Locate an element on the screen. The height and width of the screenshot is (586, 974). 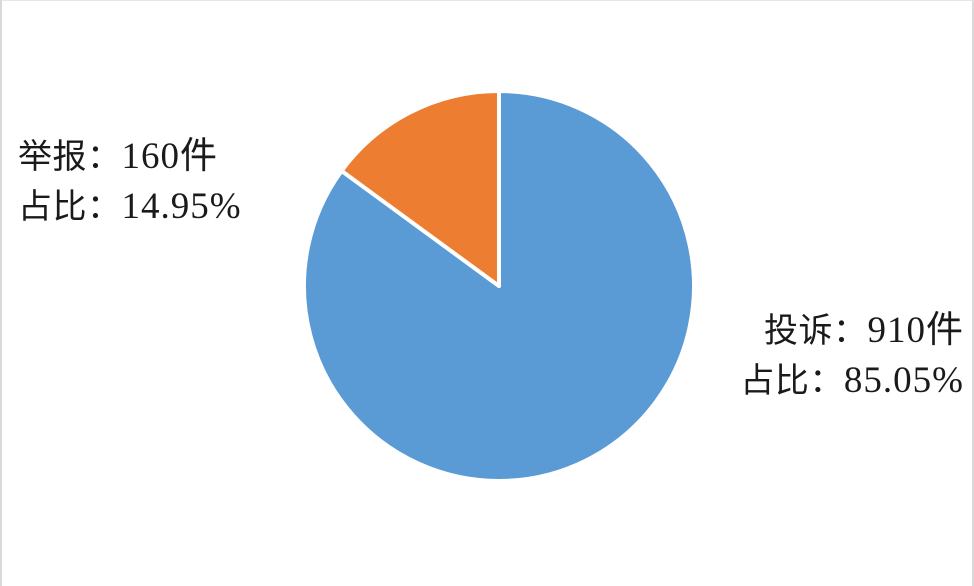
callout-reports-line1: 举报：160件 is located at coordinates (130, 157).